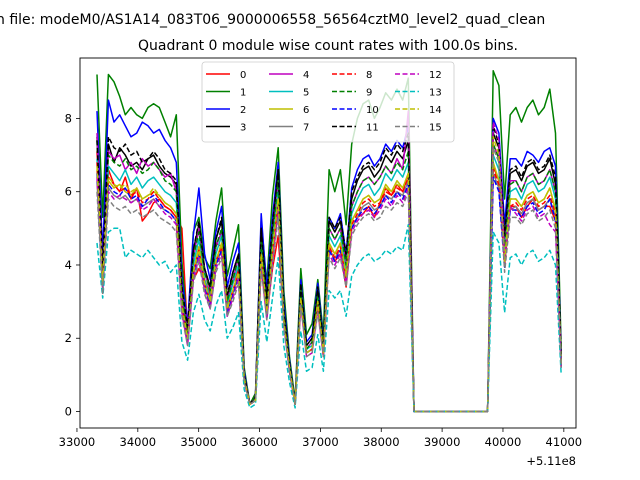  I want to click on legend-label-3: 3, so click(243, 128).